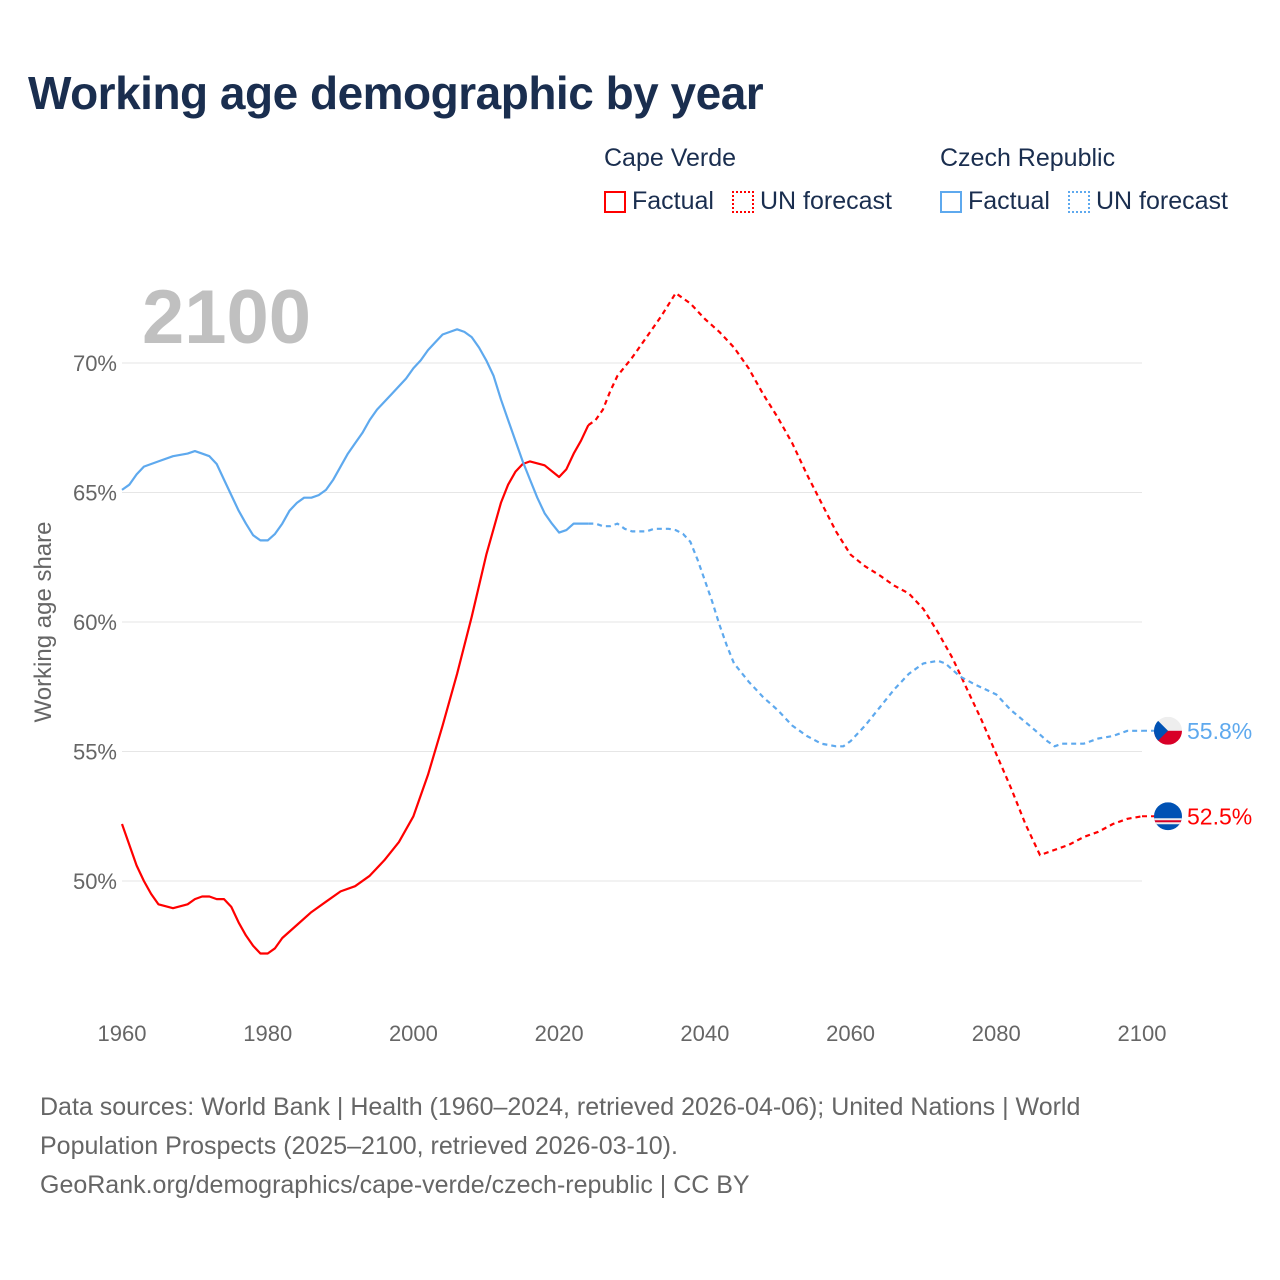 The width and height of the screenshot is (1280, 1280). I want to click on end-value-label: 52.5%, so click(1219, 816).